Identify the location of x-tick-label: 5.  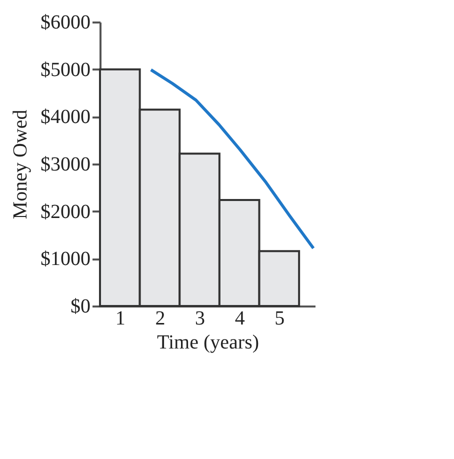
(279, 319).